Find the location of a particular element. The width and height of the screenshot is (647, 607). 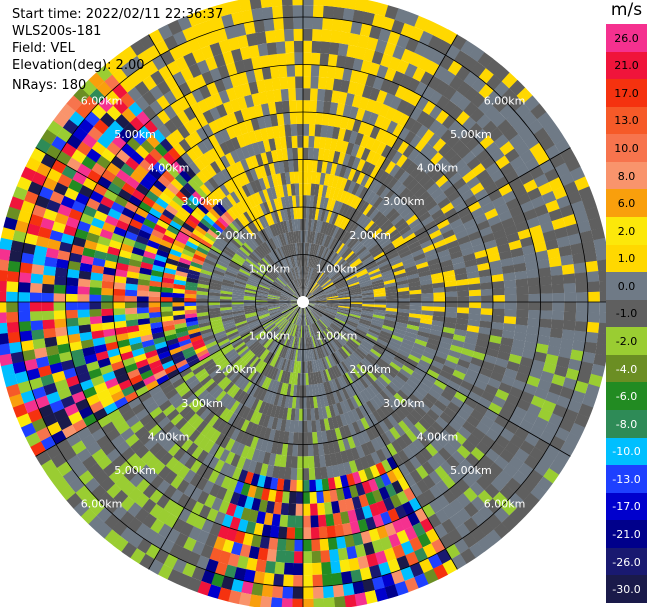

colorbar-tick-label: -17.0 is located at coordinates (626, 507).